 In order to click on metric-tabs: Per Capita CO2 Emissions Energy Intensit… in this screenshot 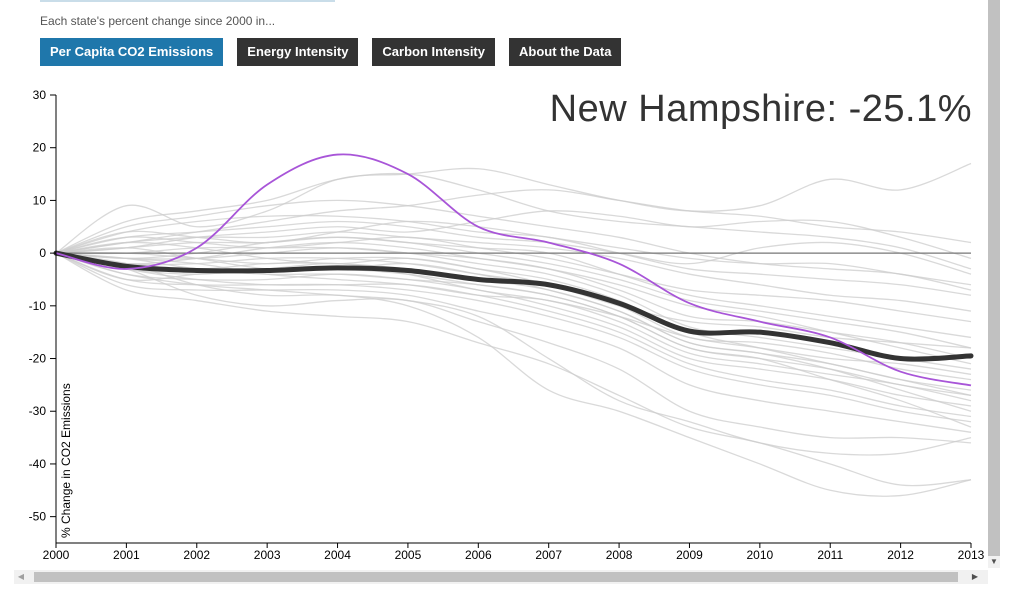, I will do `click(337, 52)`.